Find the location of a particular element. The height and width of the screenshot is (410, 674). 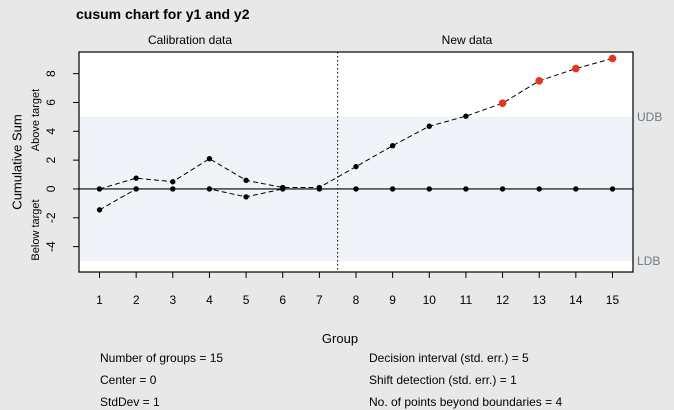

lower-decision-boundary-label: LDB is located at coordinates (649, 261).